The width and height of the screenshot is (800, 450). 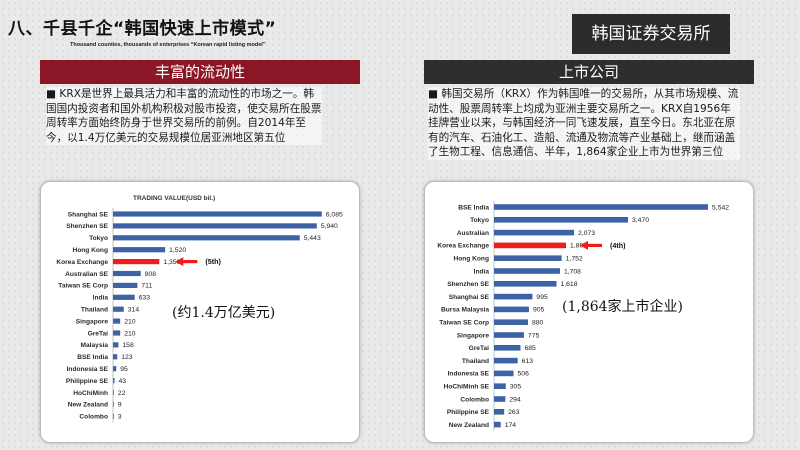 What do you see at coordinates (83, 286) in the screenshot?
I see `trading-chart-category-label: Taiwan SE Corp` at bounding box center [83, 286].